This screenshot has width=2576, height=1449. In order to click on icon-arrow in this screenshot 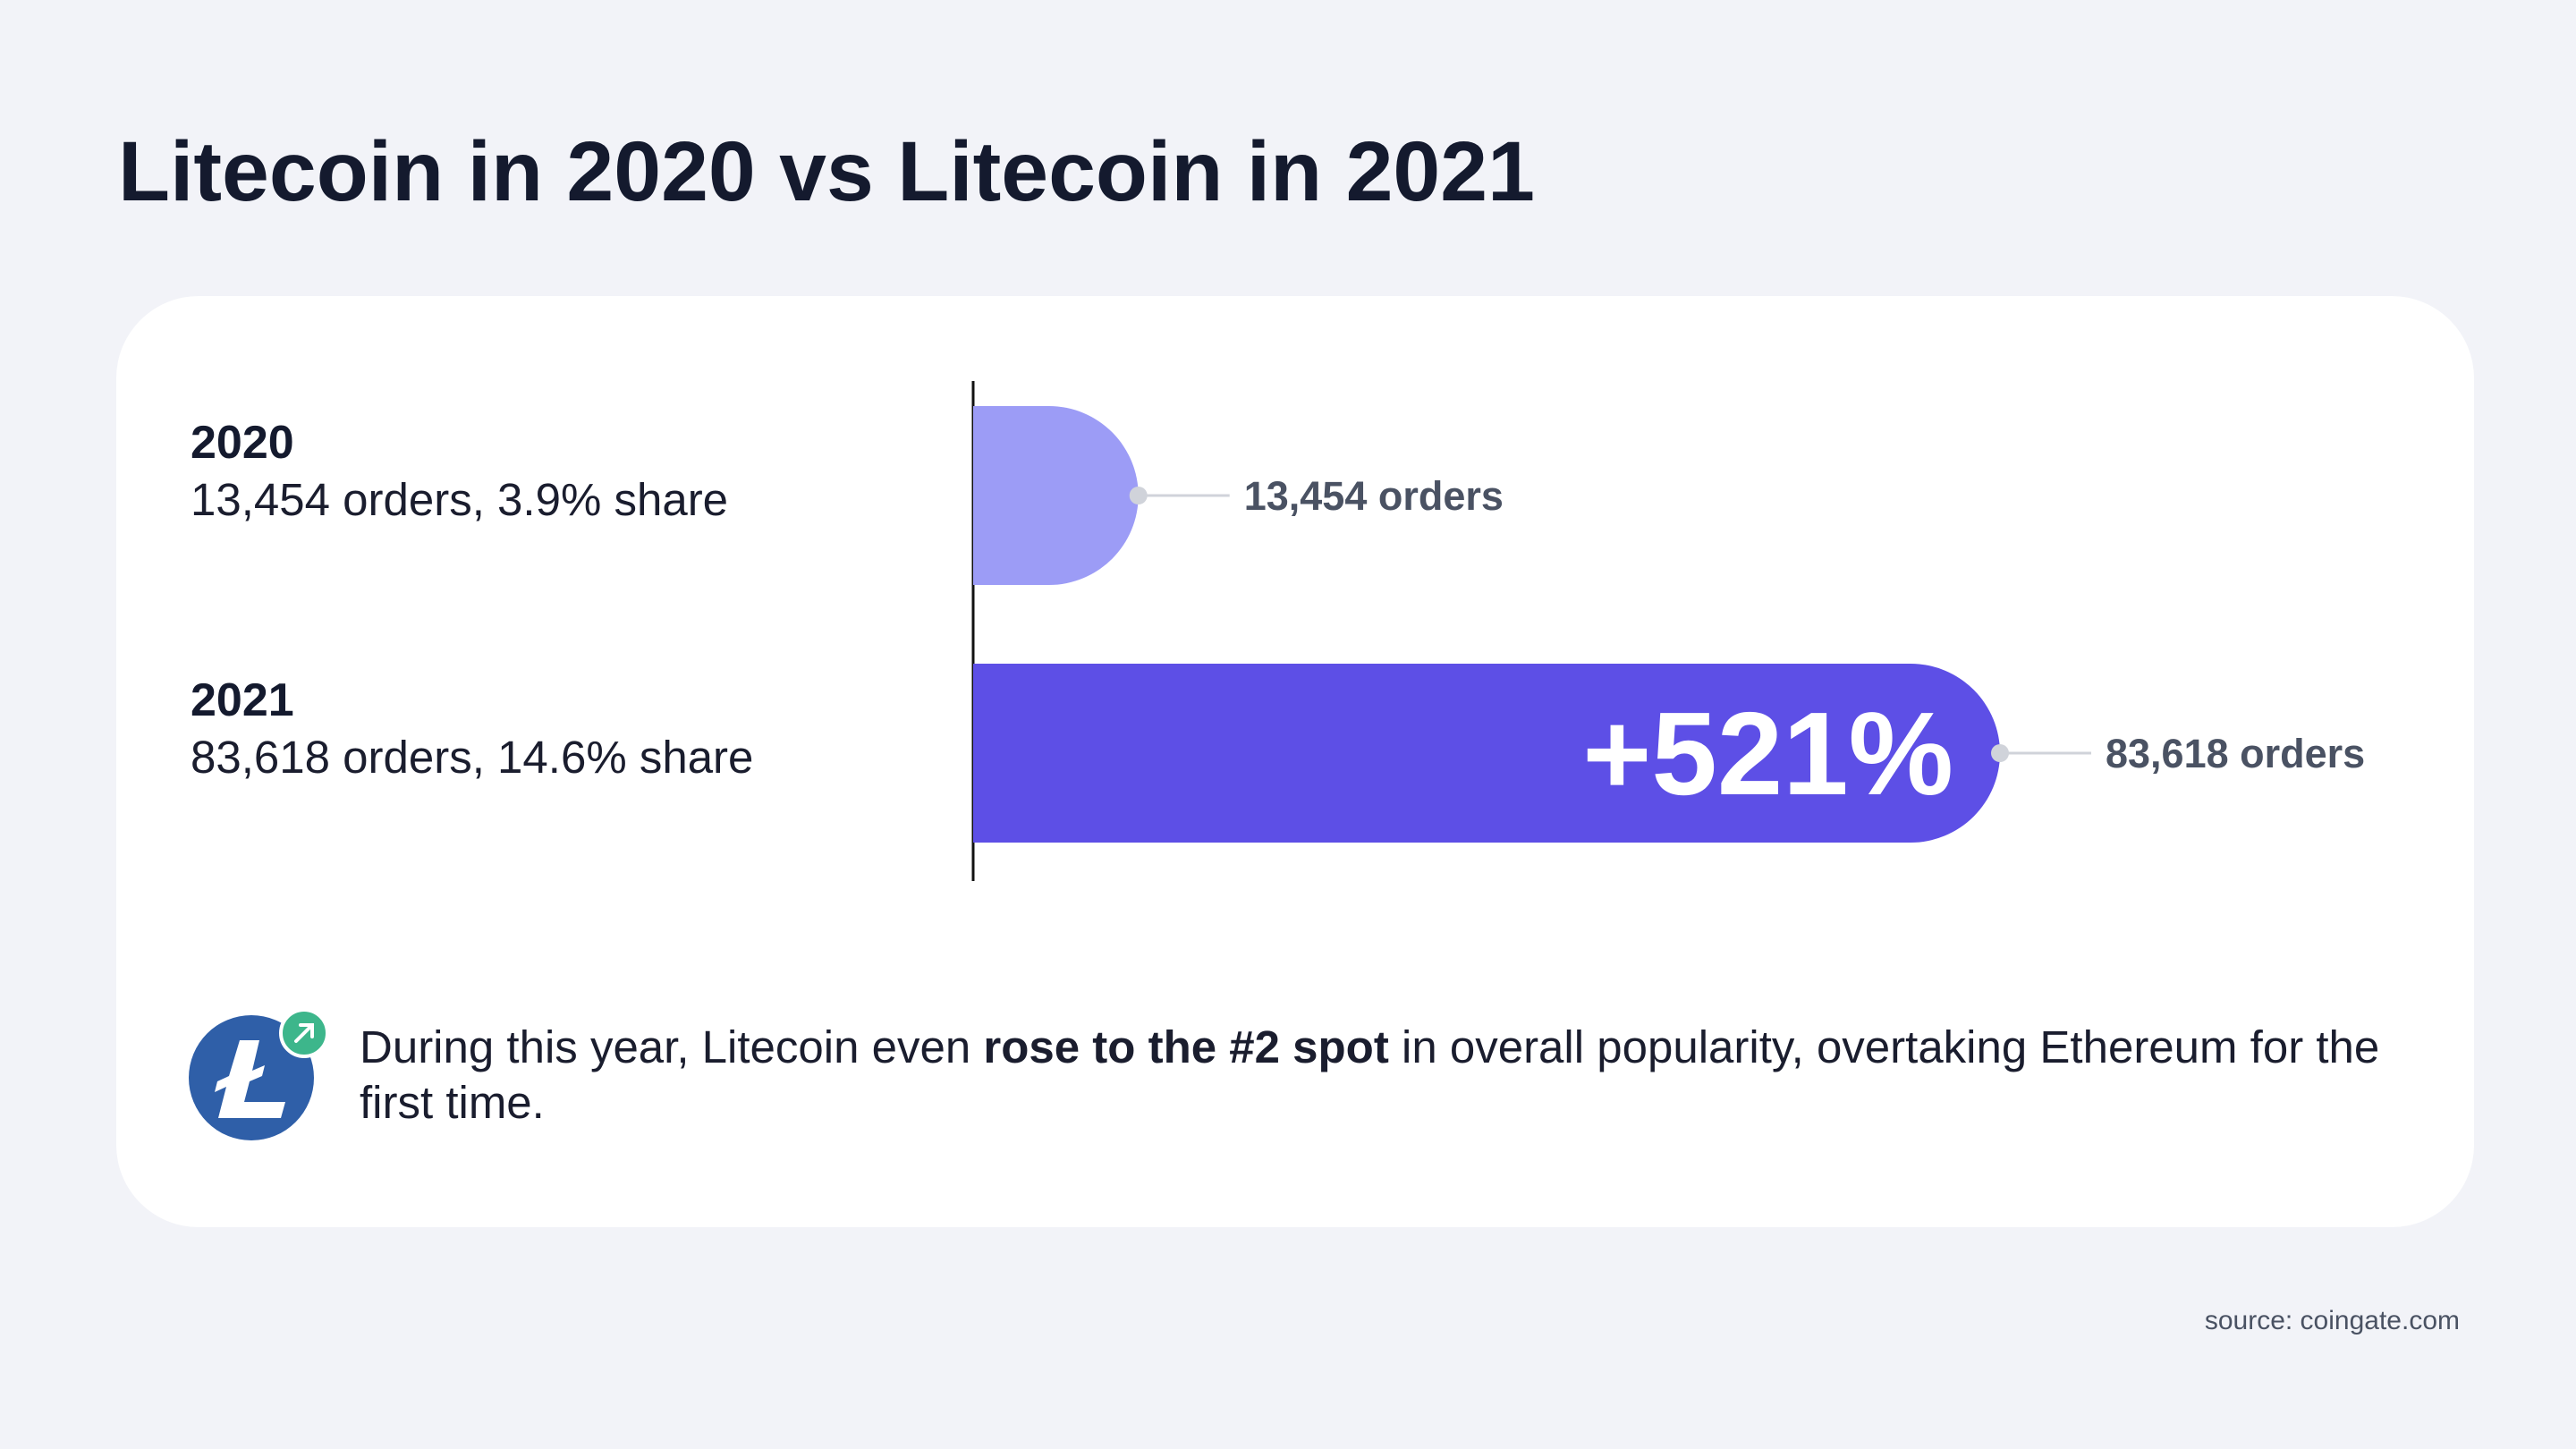, I will do `click(304, 1033)`.